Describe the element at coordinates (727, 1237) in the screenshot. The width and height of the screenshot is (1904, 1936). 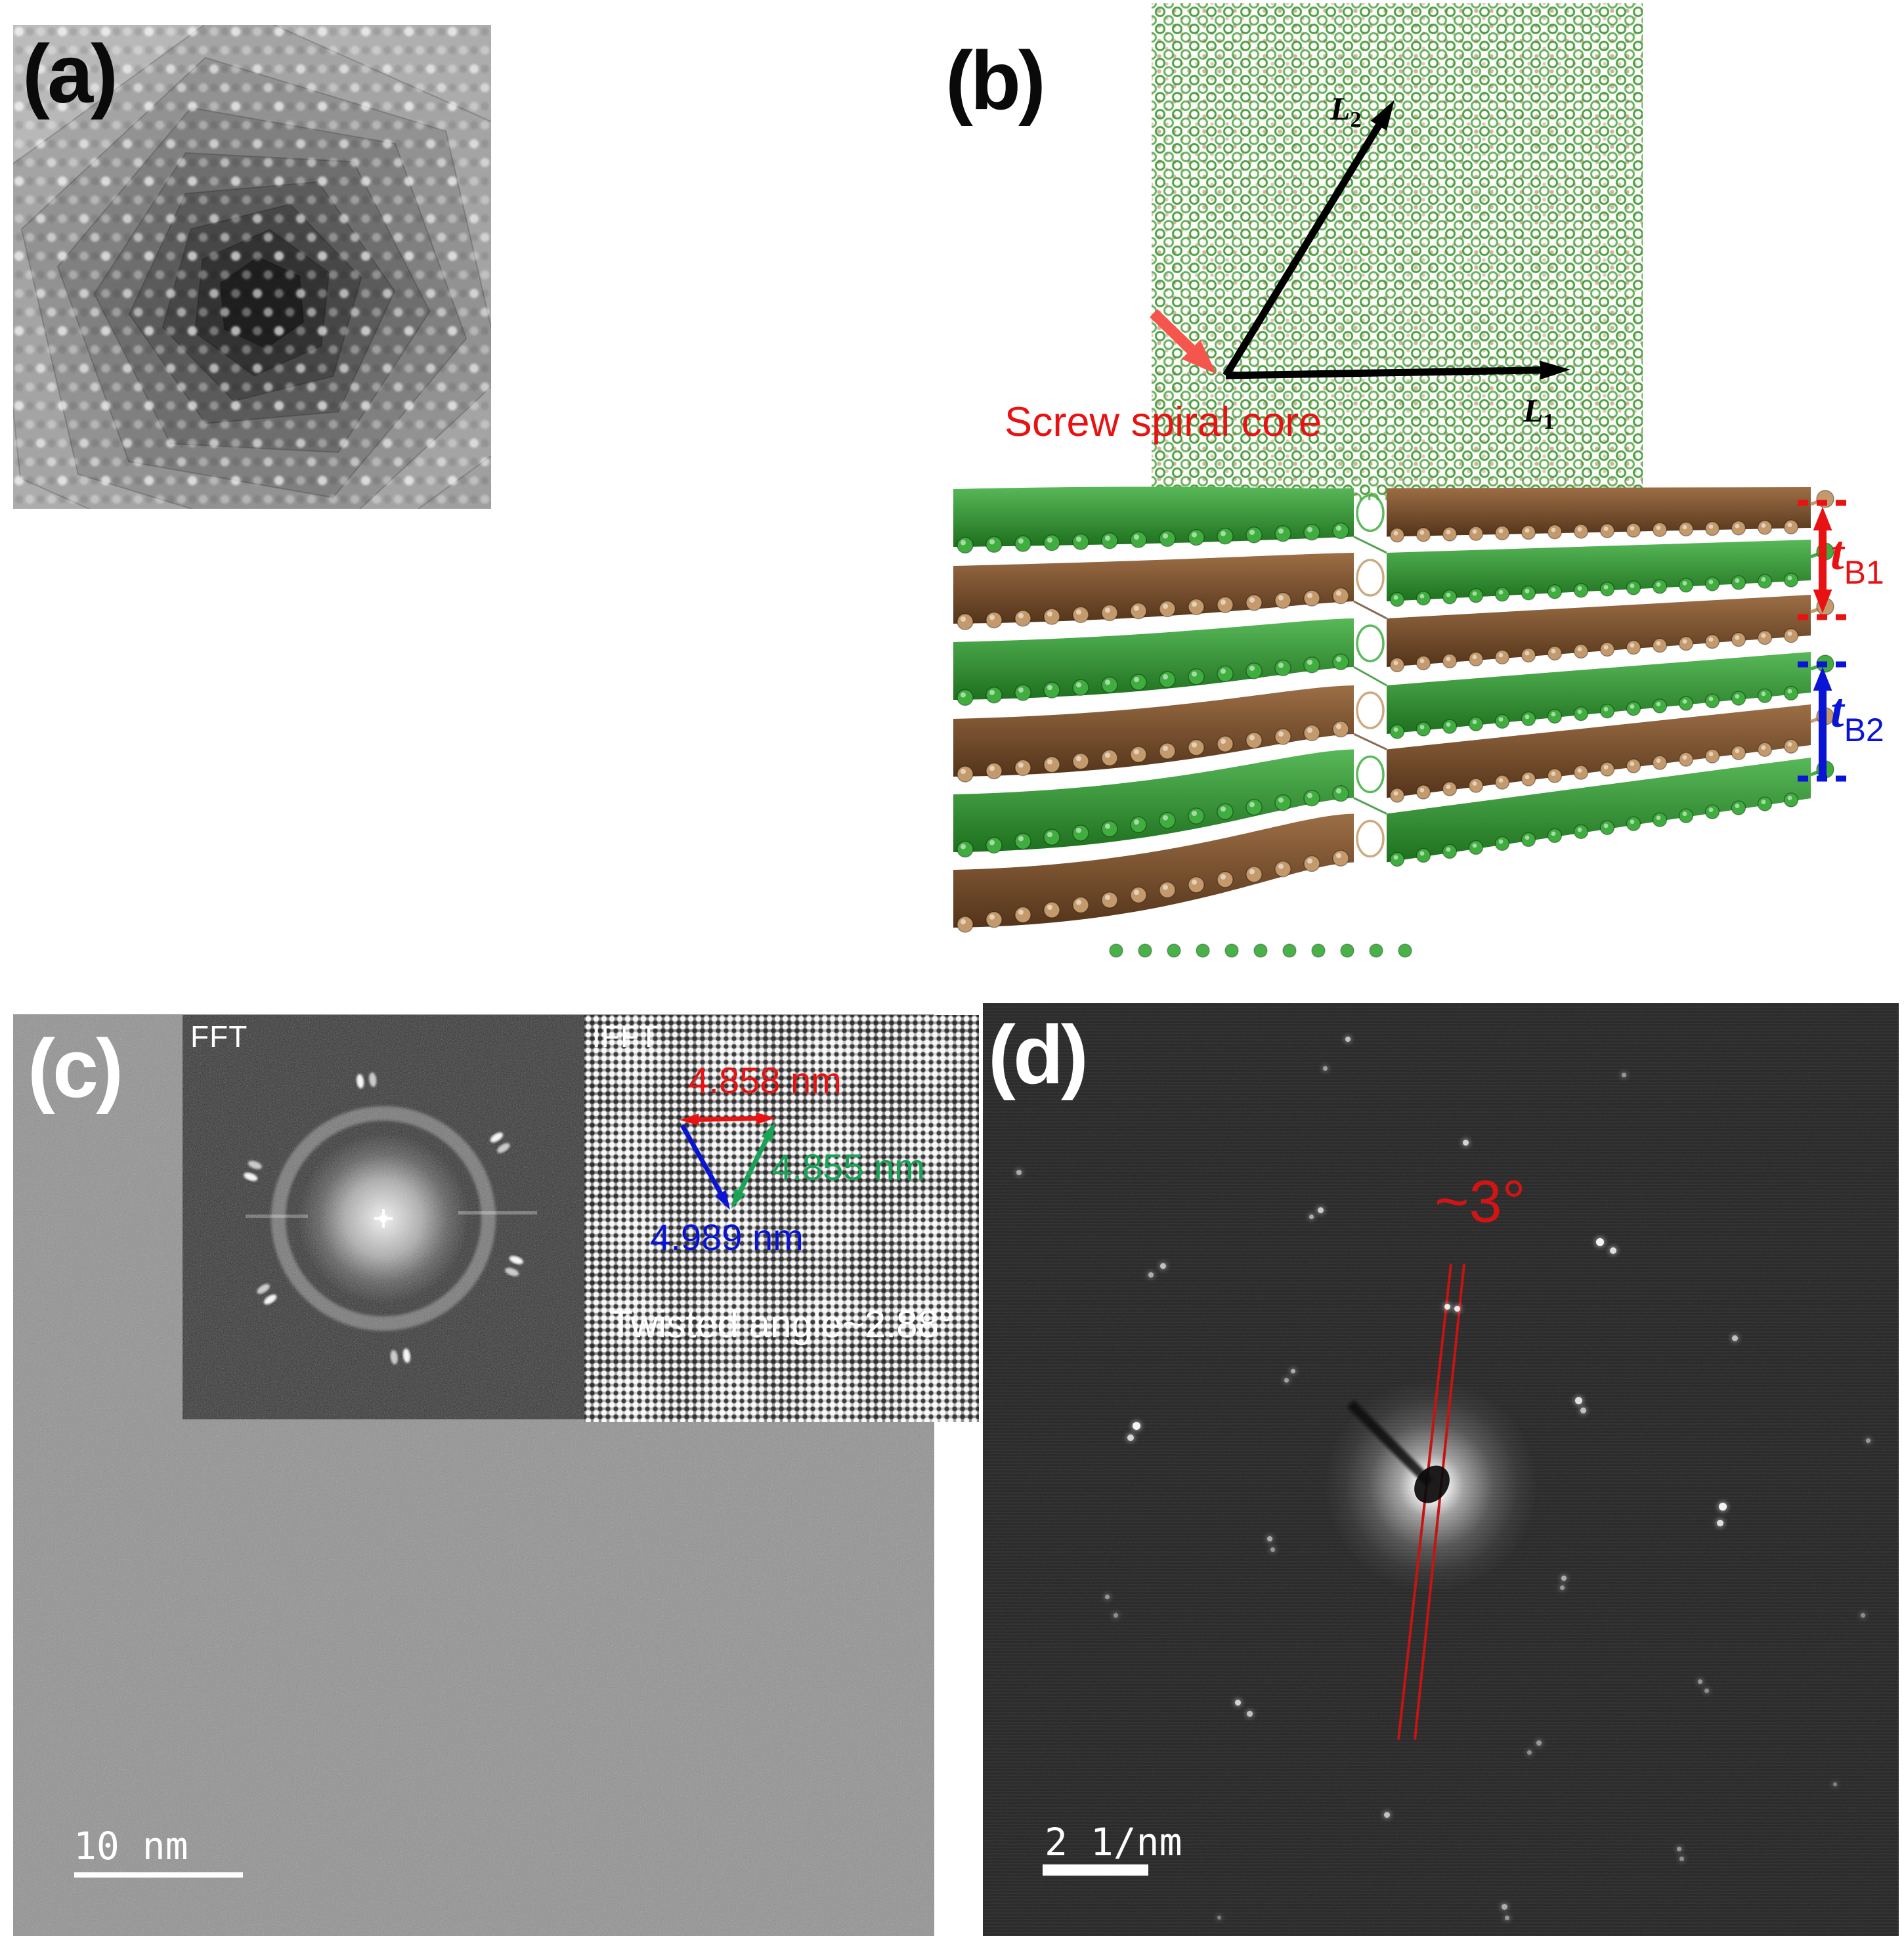
I see `moire-period-blue: 4.989 nm` at that location.